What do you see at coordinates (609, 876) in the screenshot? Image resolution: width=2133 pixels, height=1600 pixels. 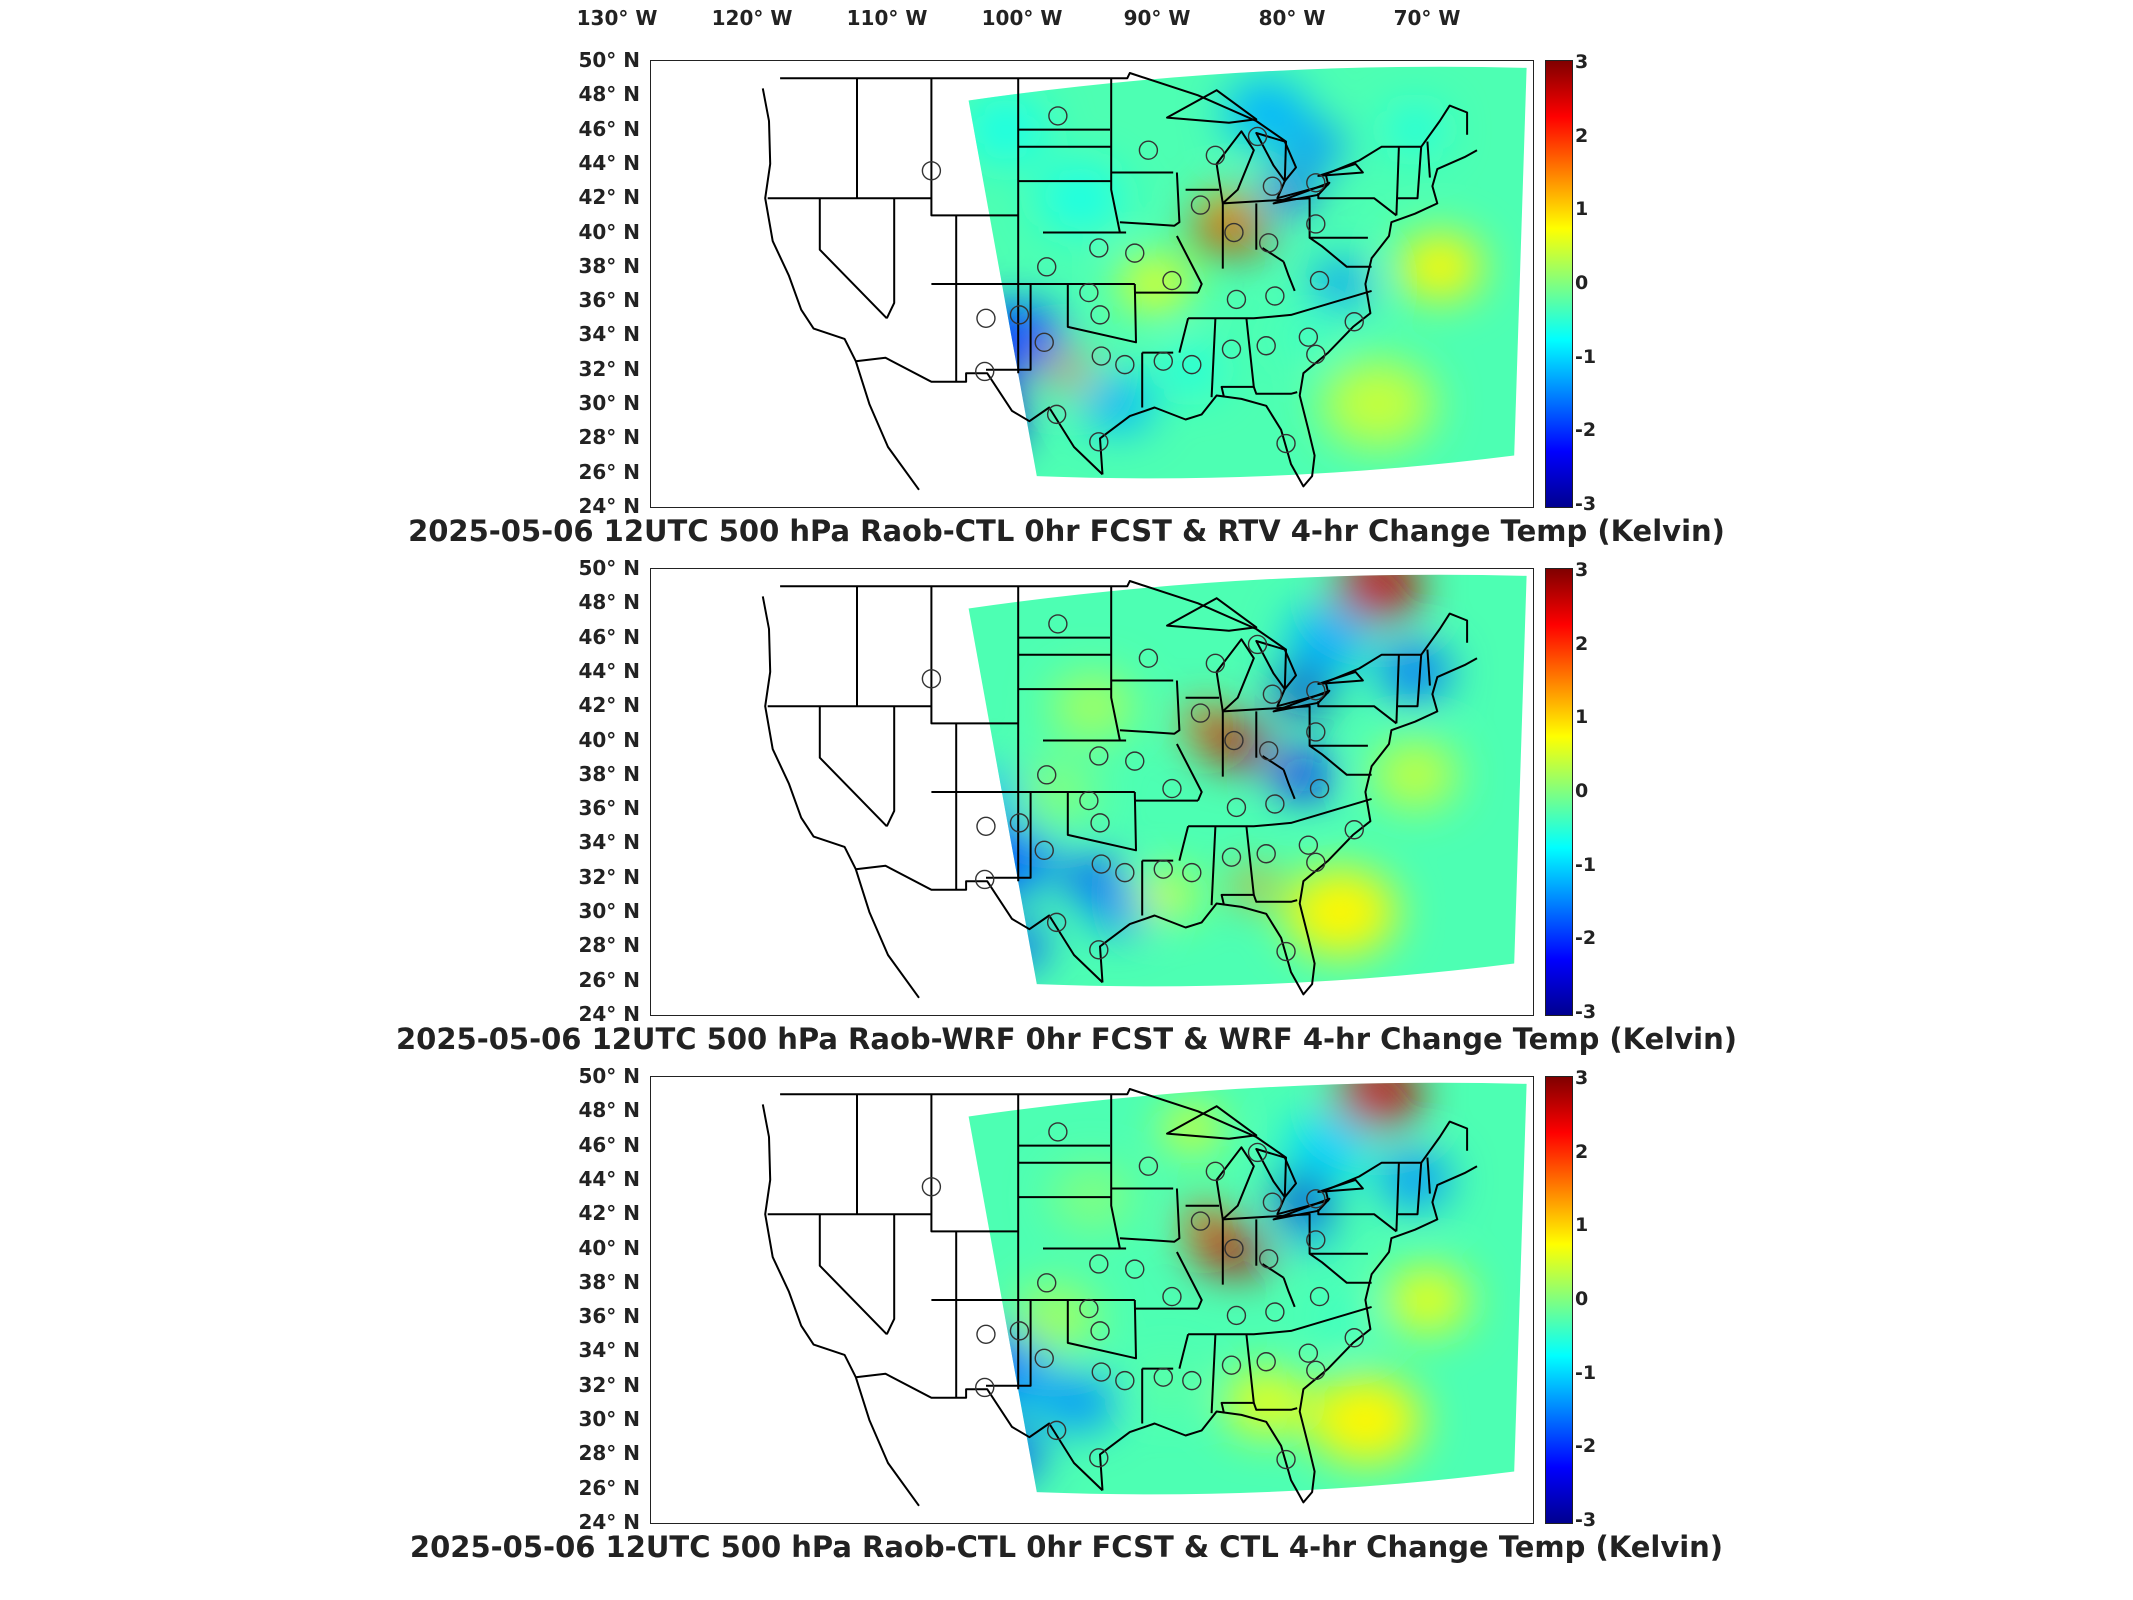 I see `latitude-label: 32° N` at bounding box center [609, 876].